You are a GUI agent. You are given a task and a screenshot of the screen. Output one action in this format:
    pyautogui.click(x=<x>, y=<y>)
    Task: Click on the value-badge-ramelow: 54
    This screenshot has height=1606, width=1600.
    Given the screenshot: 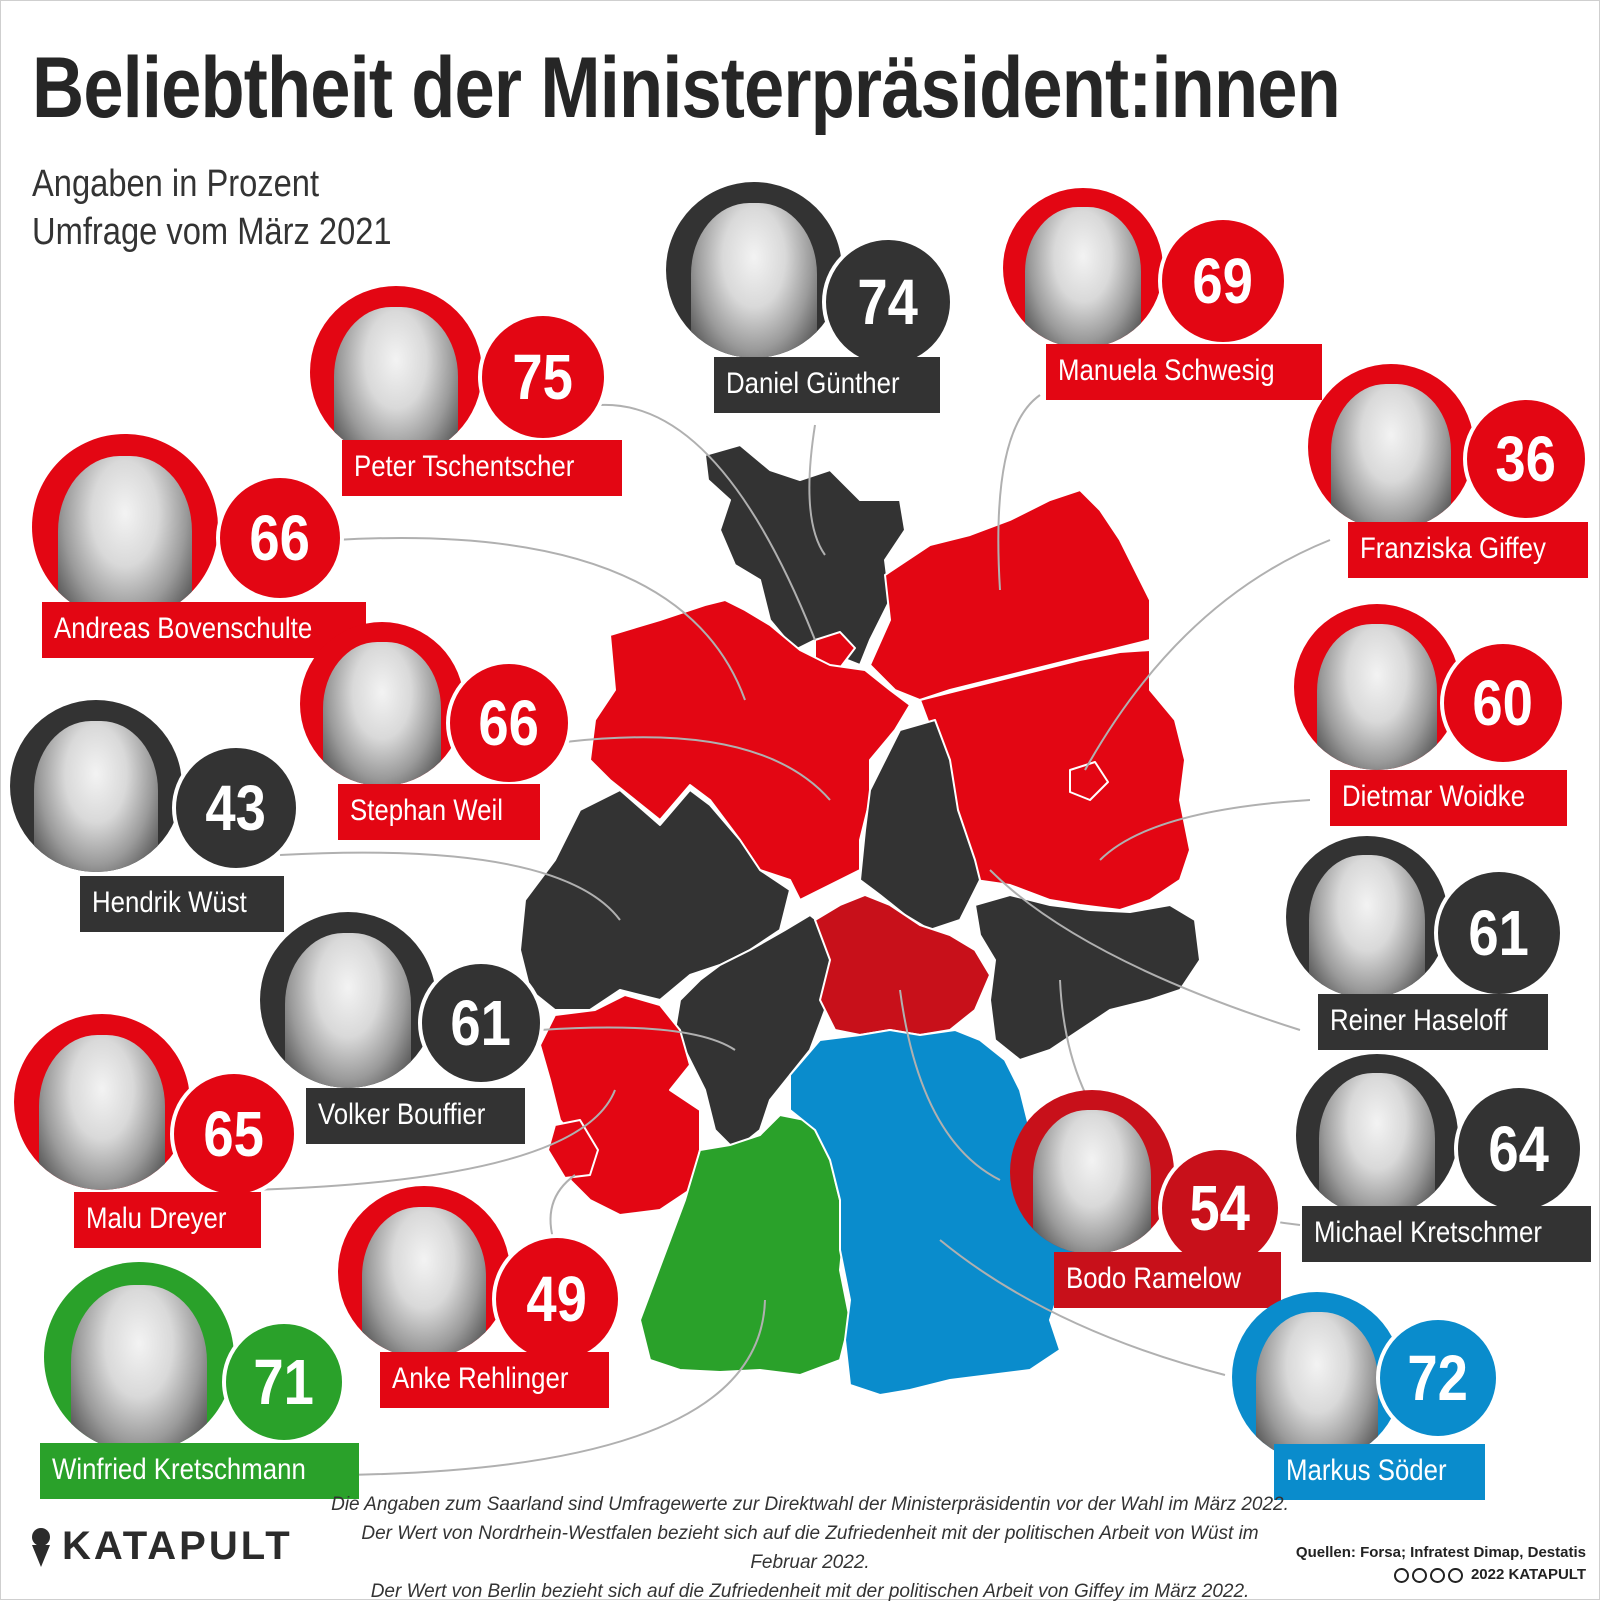 What is the action you would take?
    pyautogui.click(x=1220, y=1208)
    